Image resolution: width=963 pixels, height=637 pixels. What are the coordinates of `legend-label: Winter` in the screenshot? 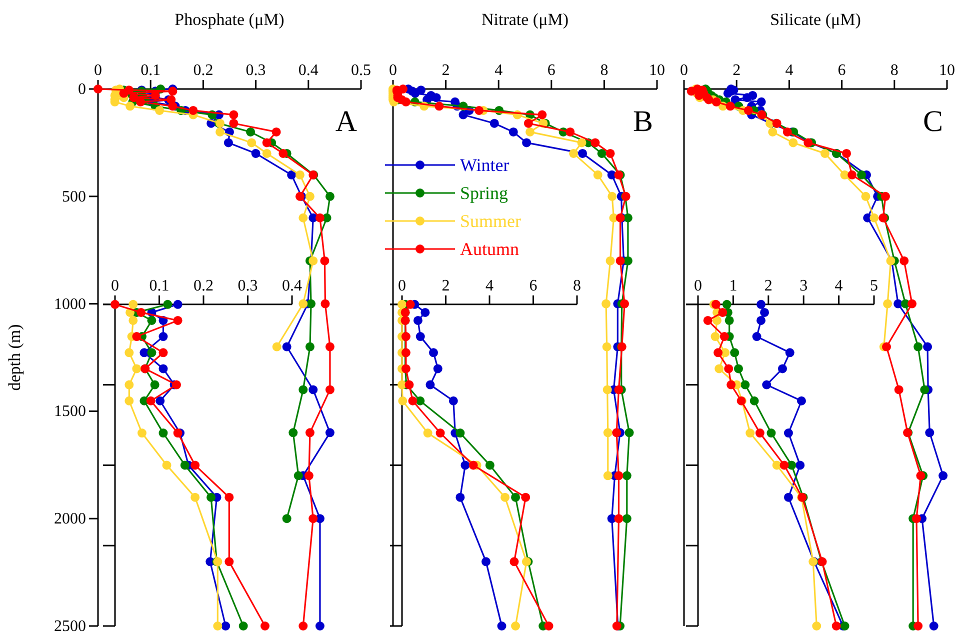 It's located at (485, 165).